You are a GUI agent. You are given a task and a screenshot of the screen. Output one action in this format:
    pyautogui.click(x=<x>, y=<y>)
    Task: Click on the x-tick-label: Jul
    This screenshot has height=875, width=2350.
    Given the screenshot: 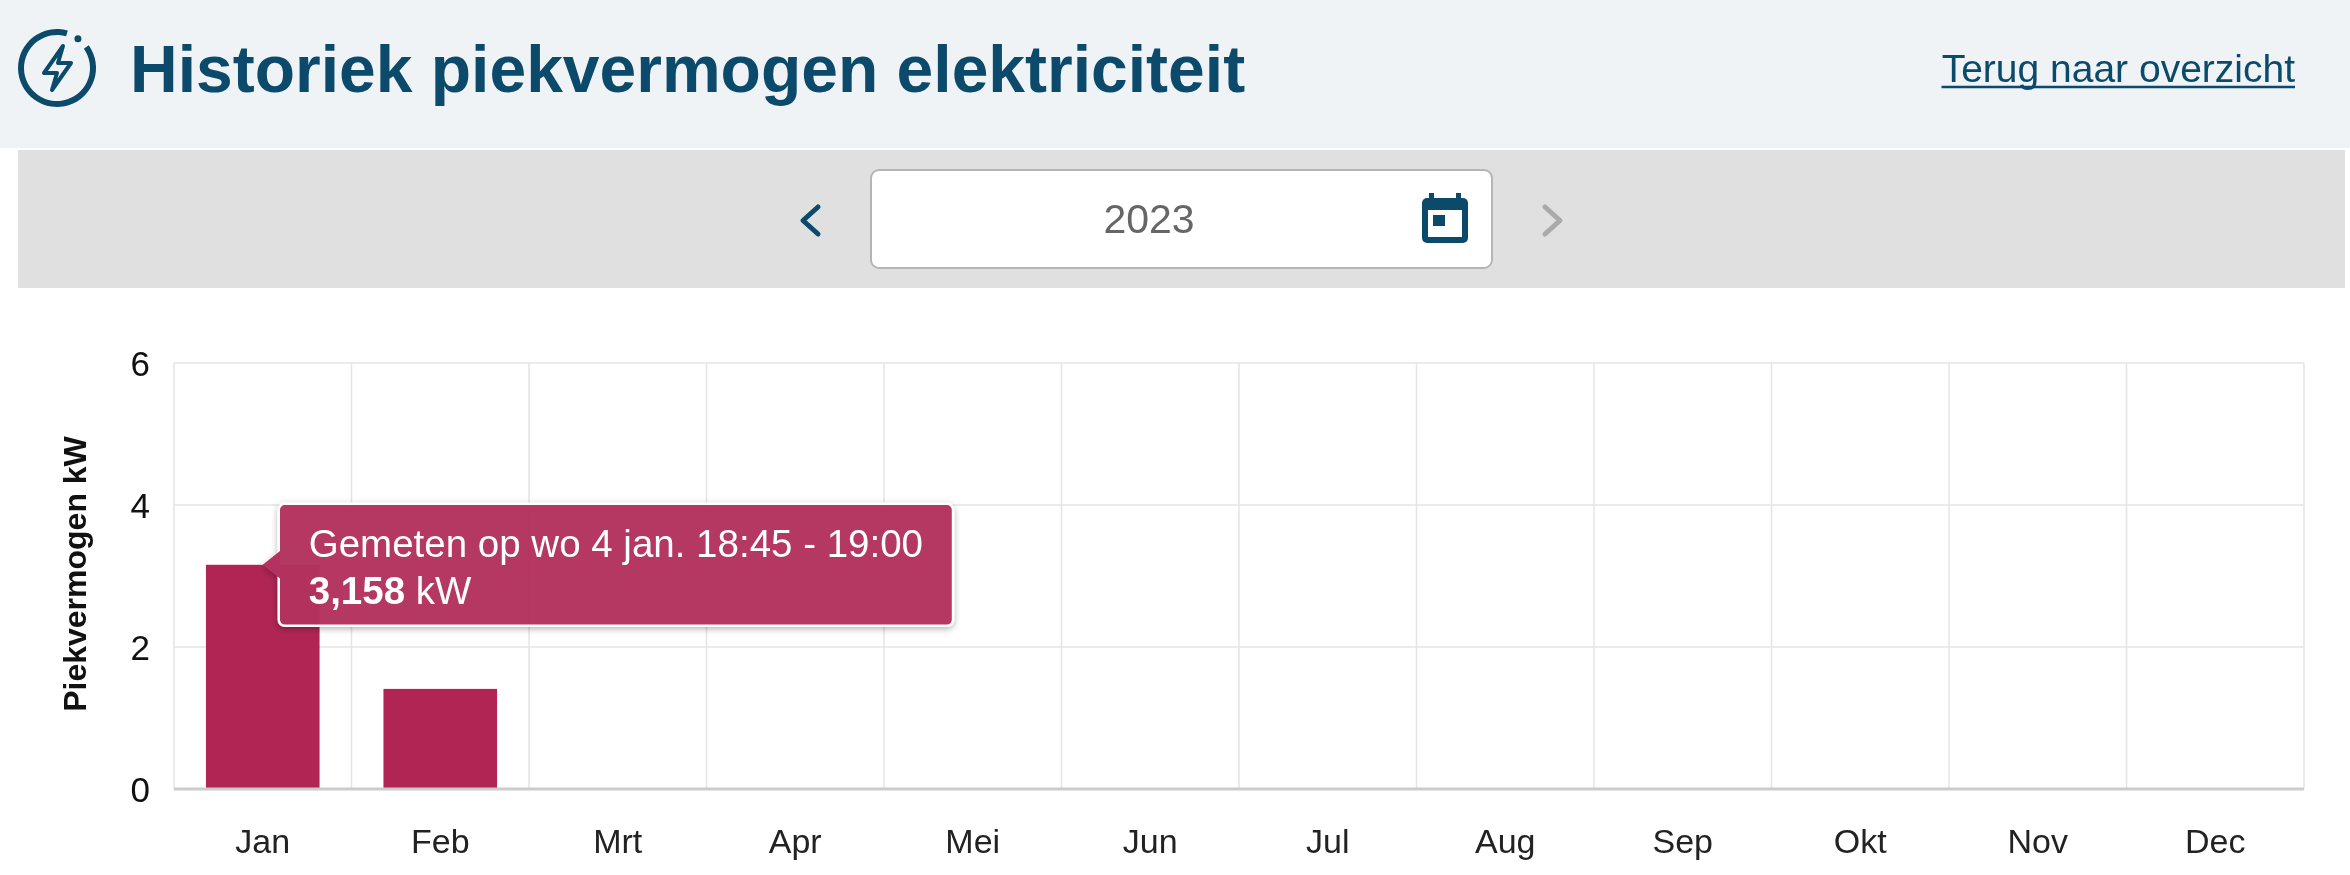 What is the action you would take?
    pyautogui.click(x=1328, y=841)
    